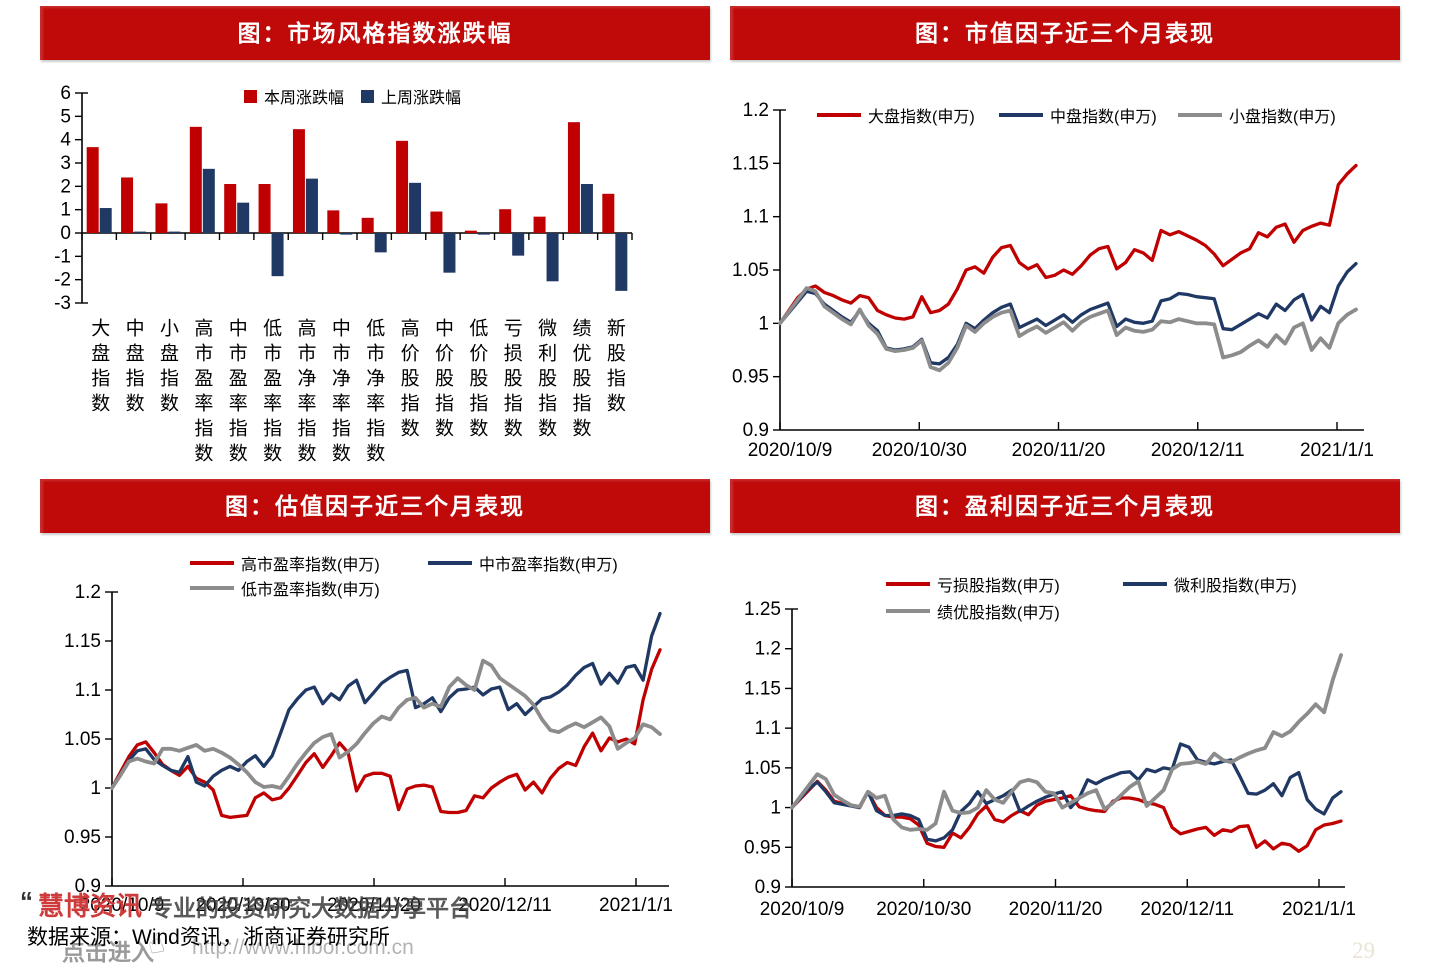 The height and width of the screenshot is (974, 1440). What do you see at coordinates (236, 393) in the screenshot?
I see `bar-category-label: 中市盈率指数` at bounding box center [236, 393].